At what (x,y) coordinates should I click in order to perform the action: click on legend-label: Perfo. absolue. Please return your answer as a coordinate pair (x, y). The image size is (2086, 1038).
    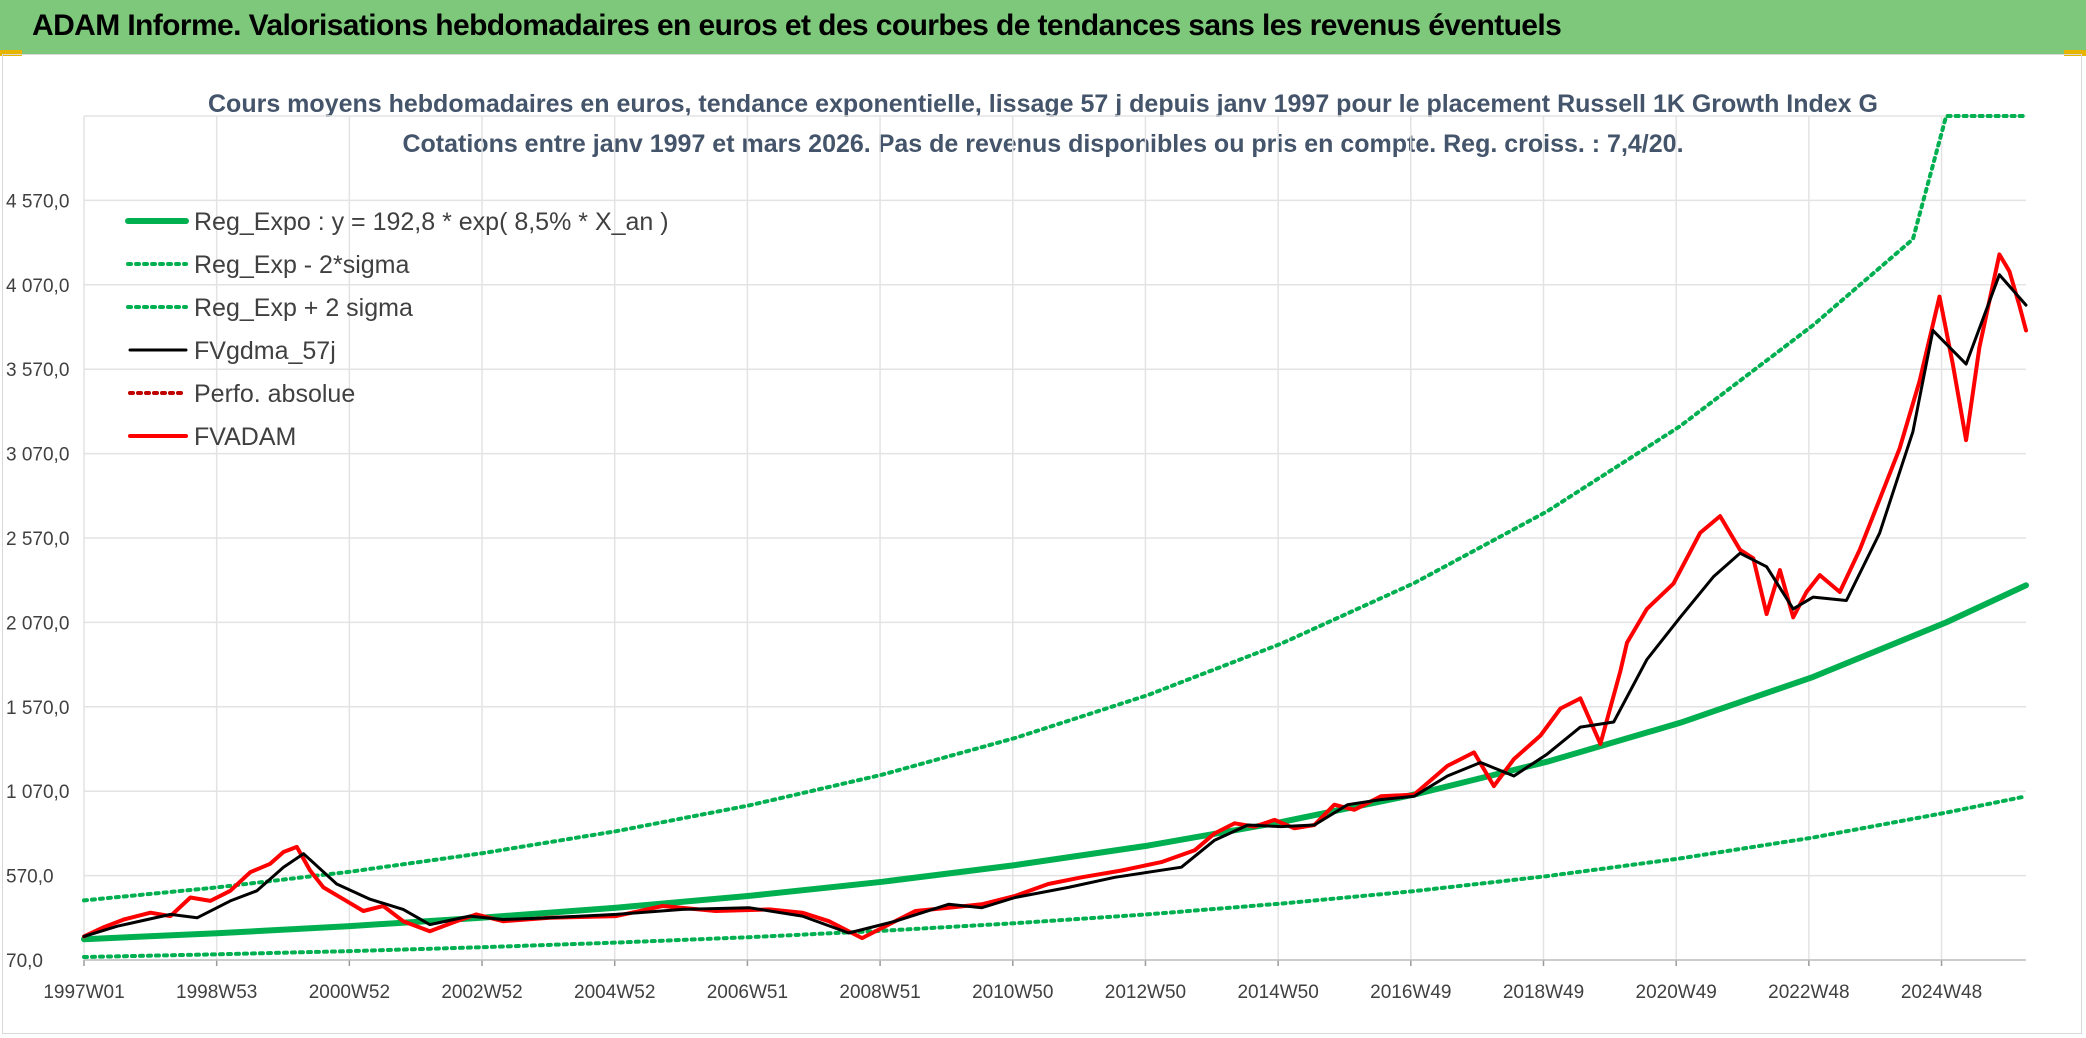
    Looking at the image, I should click on (274, 394).